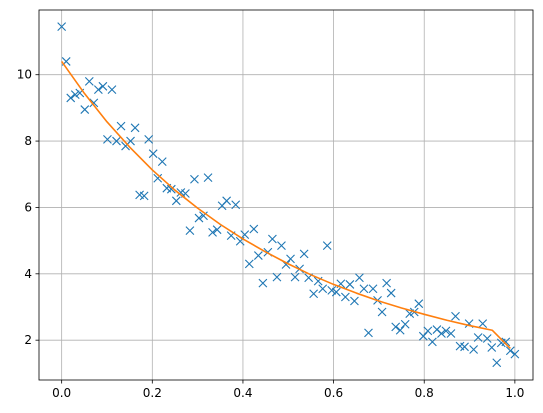 This screenshot has width=543, height=413. What do you see at coordinates (152, 393) in the screenshot?
I see `x-tick-label: 0.2` at bounding box center [152, 393].